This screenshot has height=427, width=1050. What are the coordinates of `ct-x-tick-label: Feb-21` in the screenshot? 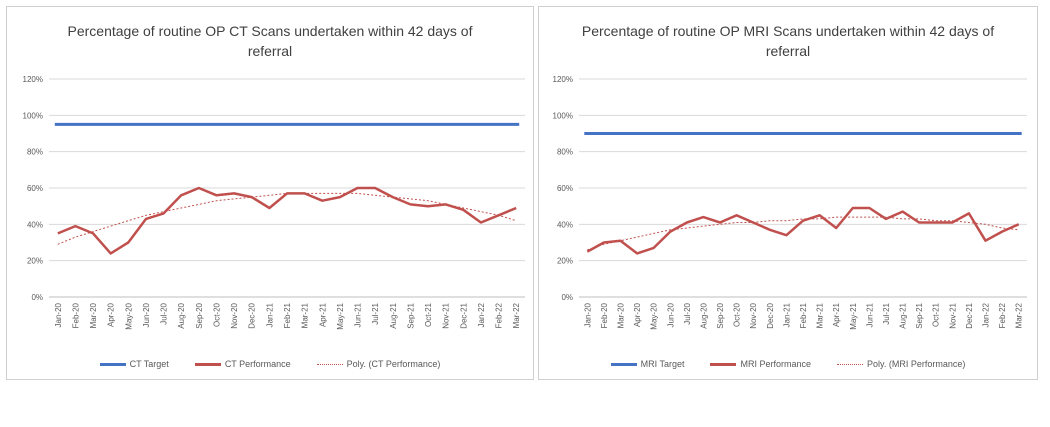 It's located at (287, 315).